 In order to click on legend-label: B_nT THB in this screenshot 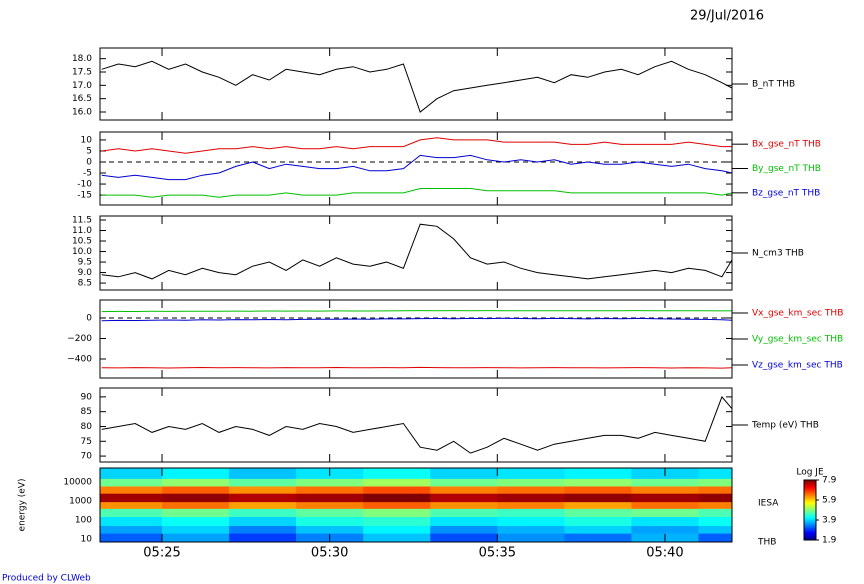, I will do `click(773, 85)`.